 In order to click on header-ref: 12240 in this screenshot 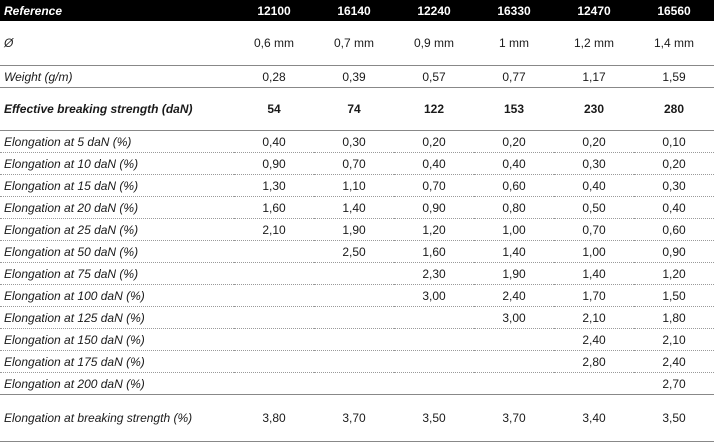, I will do `click(434, 10)`.